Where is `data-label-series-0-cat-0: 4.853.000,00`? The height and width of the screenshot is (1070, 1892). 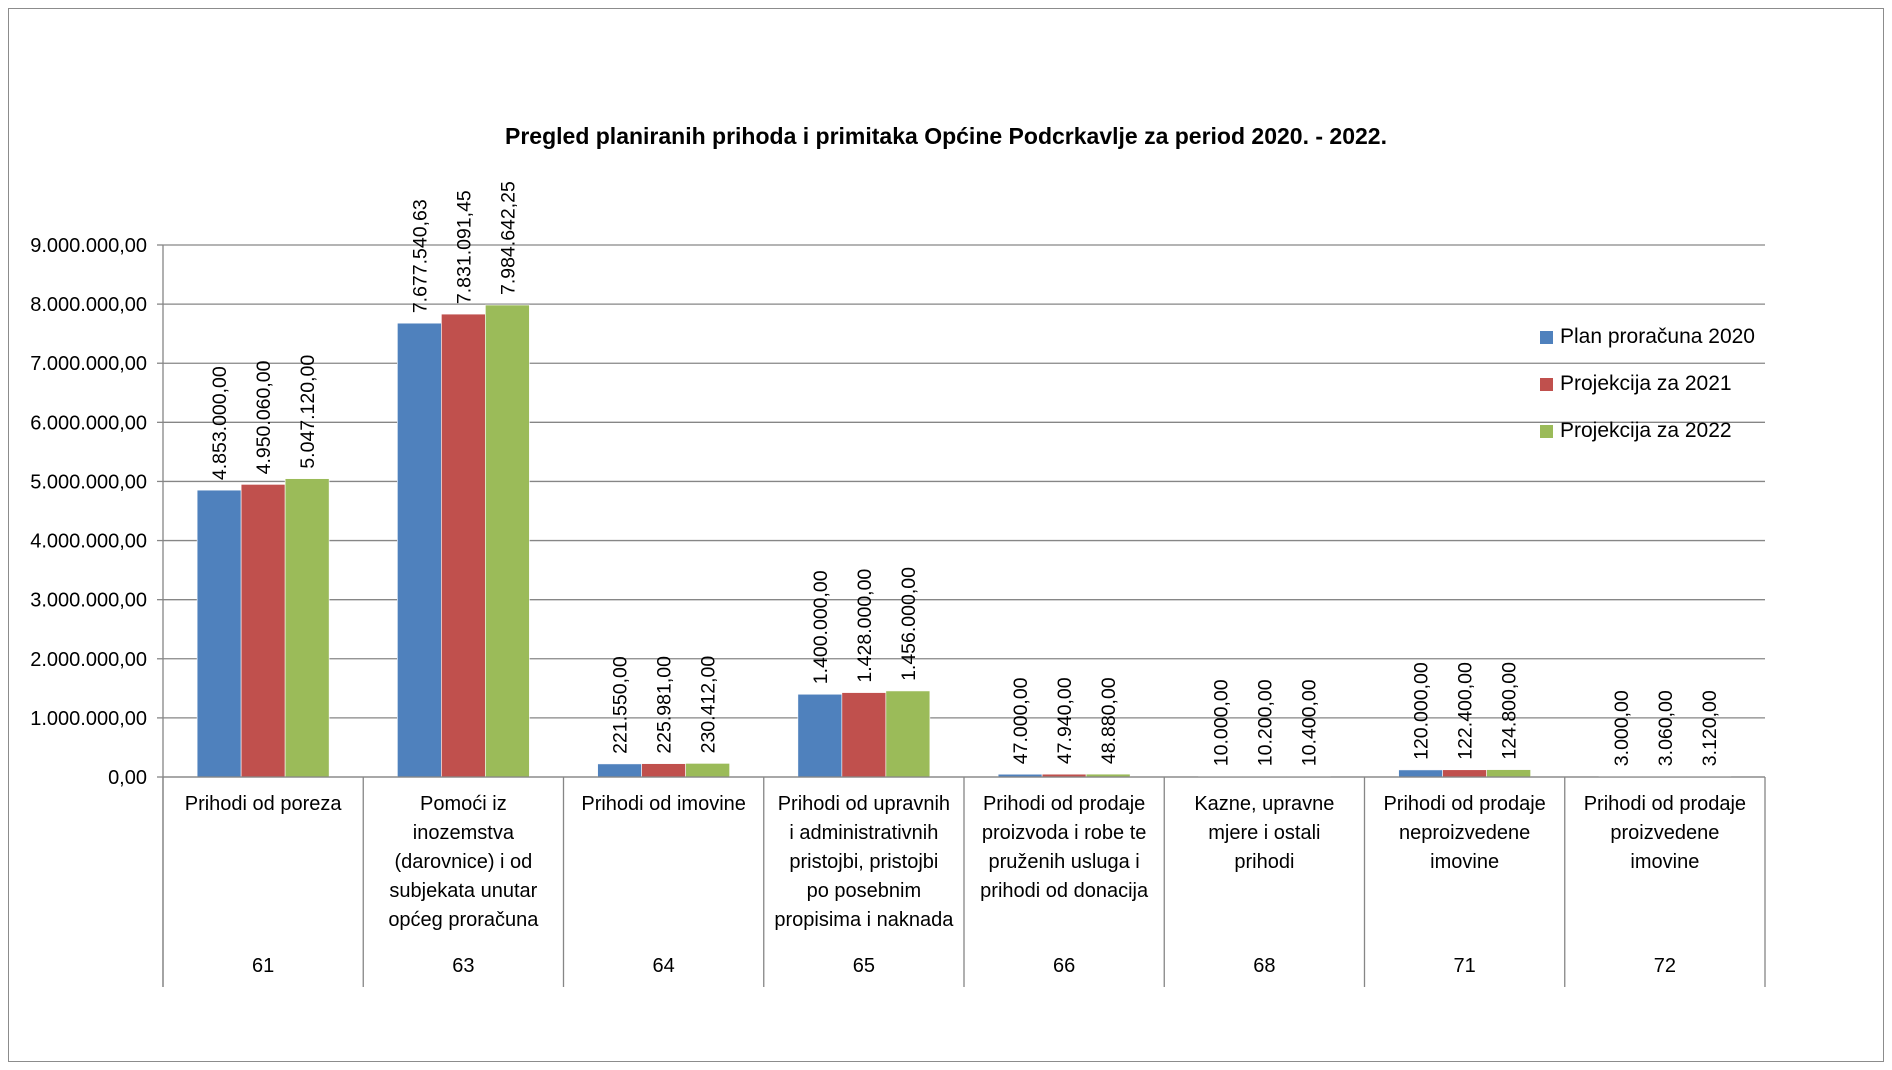
data-label-series-0-cat-0: 4.853.000,00 is located at coordinates (220, 423).